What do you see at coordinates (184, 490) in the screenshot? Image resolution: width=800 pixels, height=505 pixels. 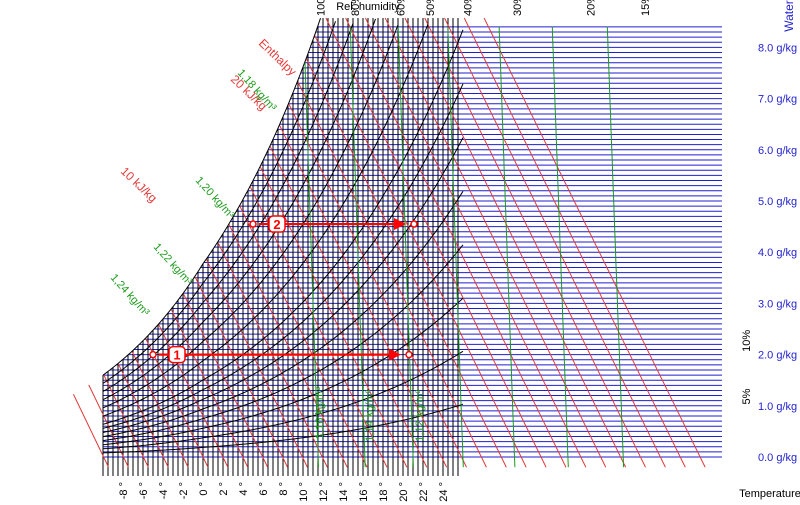 I see `x-tick-label: -2 °` at bounding box center [184, 490].